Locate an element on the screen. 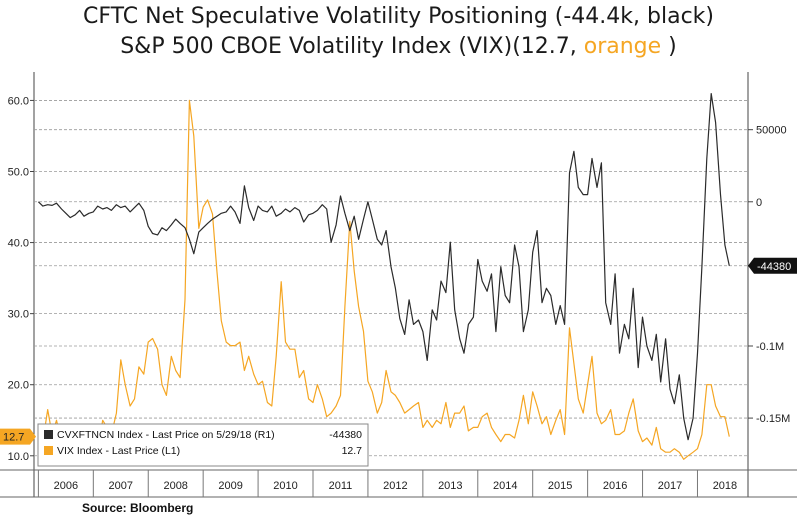 The height and width of the screenshot is (521, 797). x-tick-label: 2012 is located at coordinates (395, 486).